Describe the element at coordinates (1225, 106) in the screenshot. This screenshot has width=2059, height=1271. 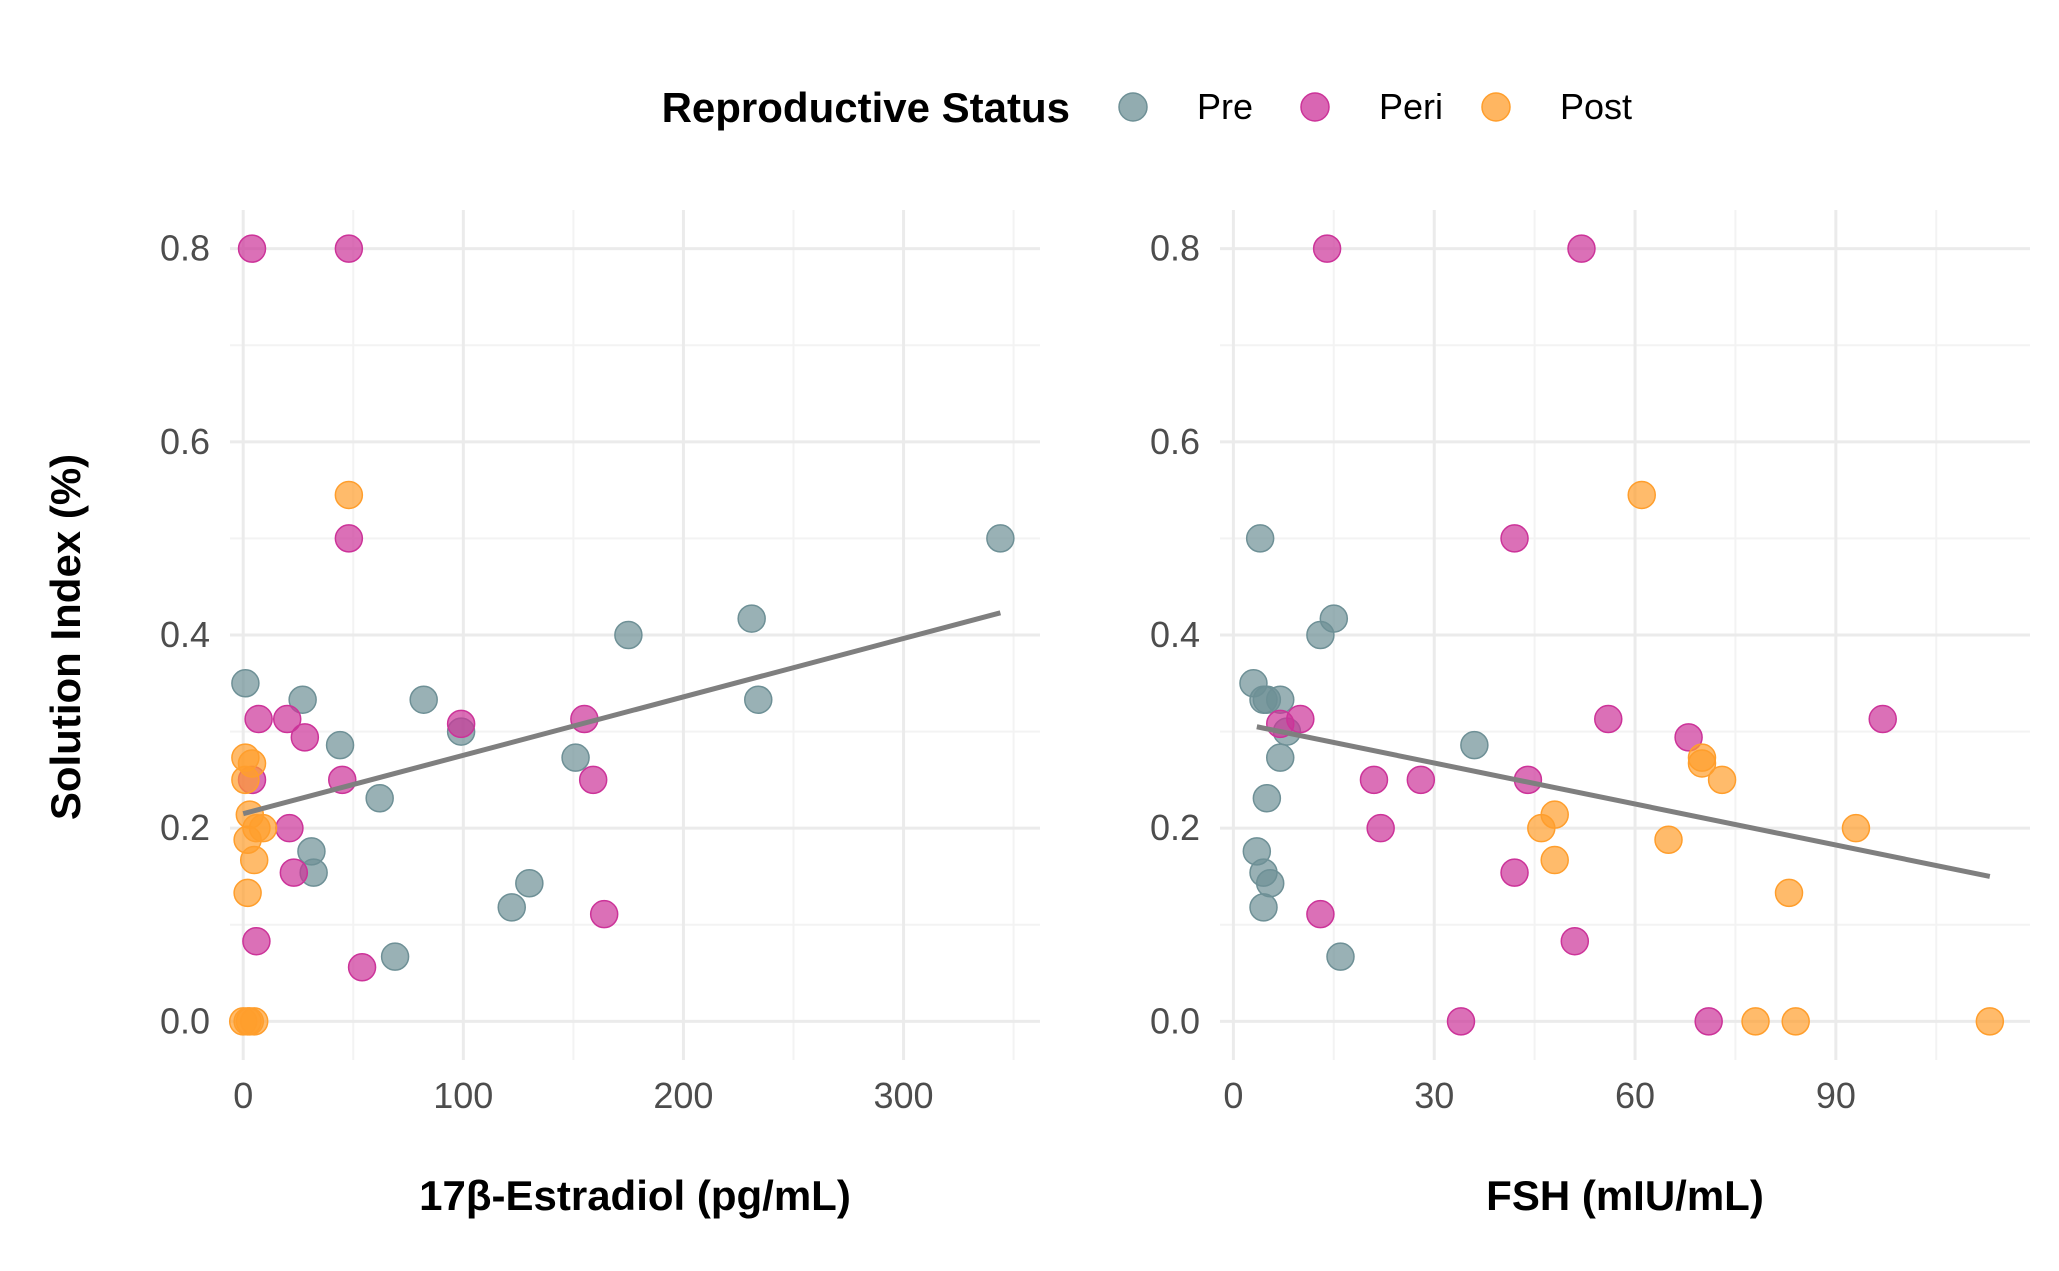
I see `legend-label-pre: Pre` at that location.